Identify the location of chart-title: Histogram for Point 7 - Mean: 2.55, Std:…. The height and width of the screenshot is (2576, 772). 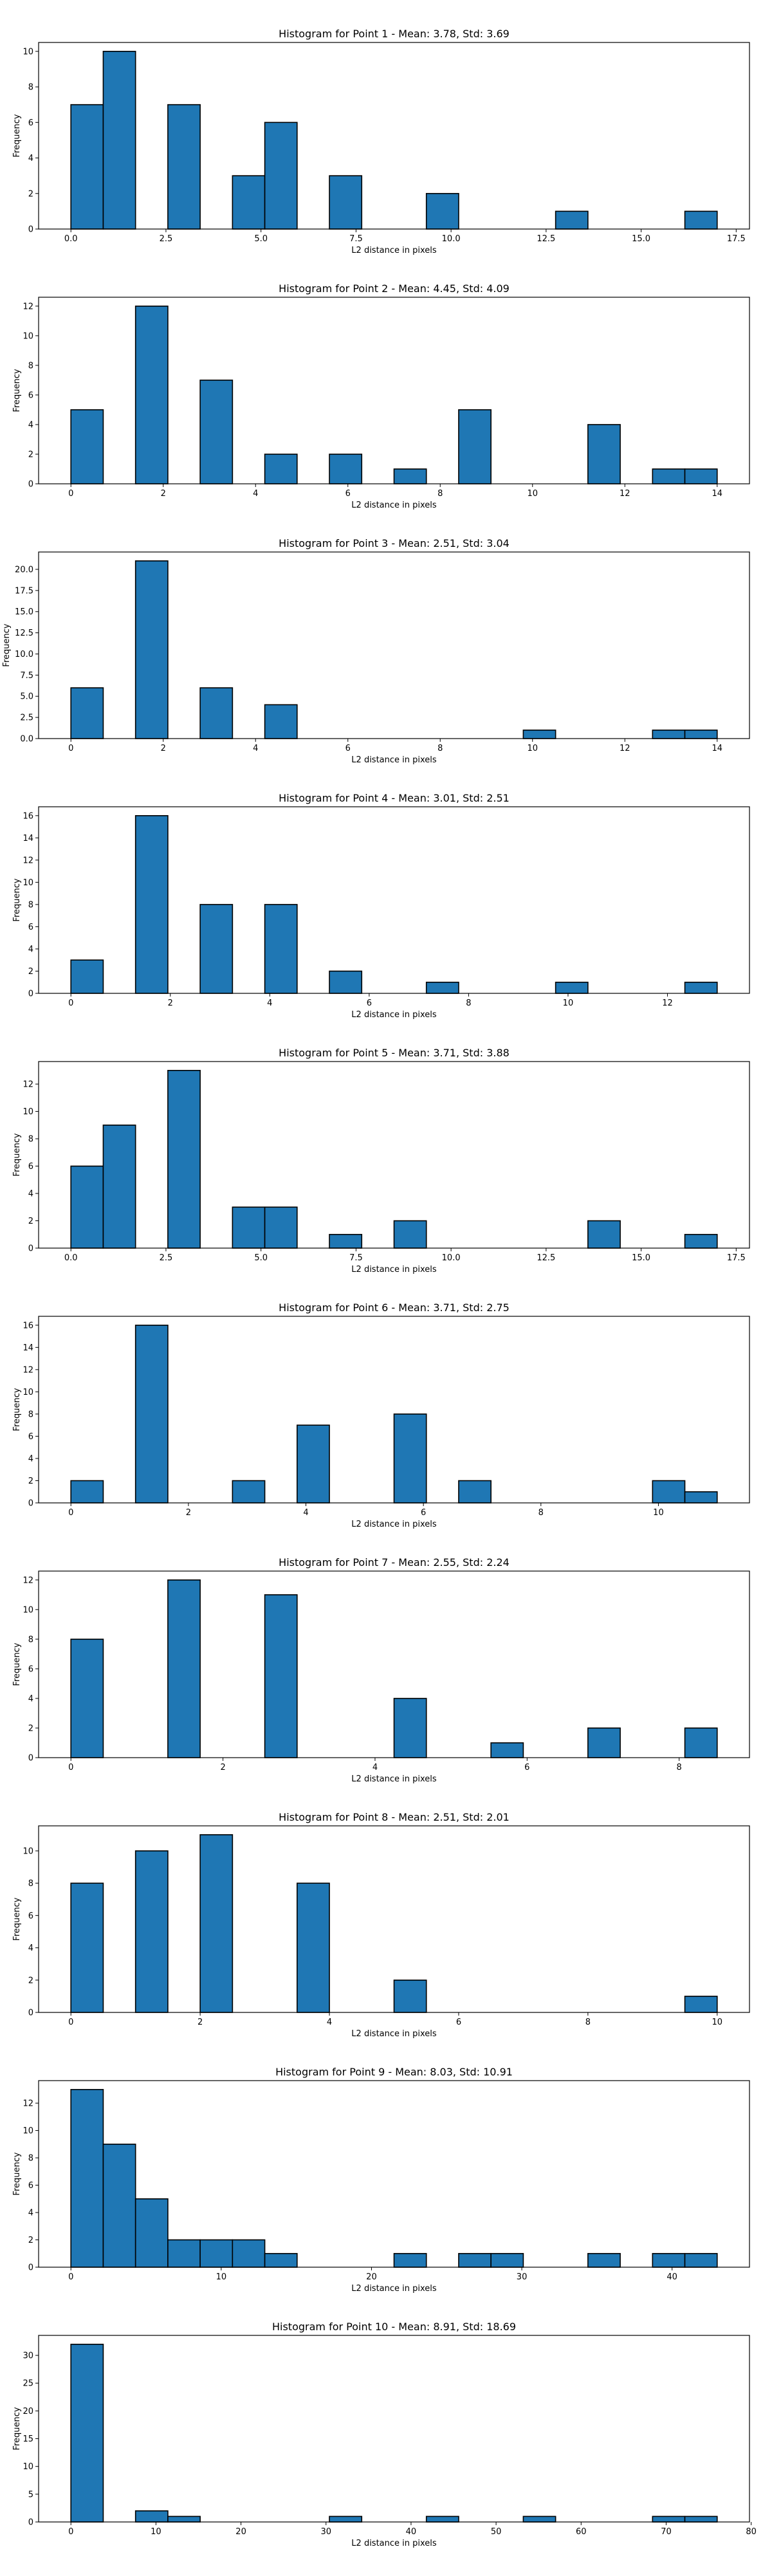
(394, 1562).